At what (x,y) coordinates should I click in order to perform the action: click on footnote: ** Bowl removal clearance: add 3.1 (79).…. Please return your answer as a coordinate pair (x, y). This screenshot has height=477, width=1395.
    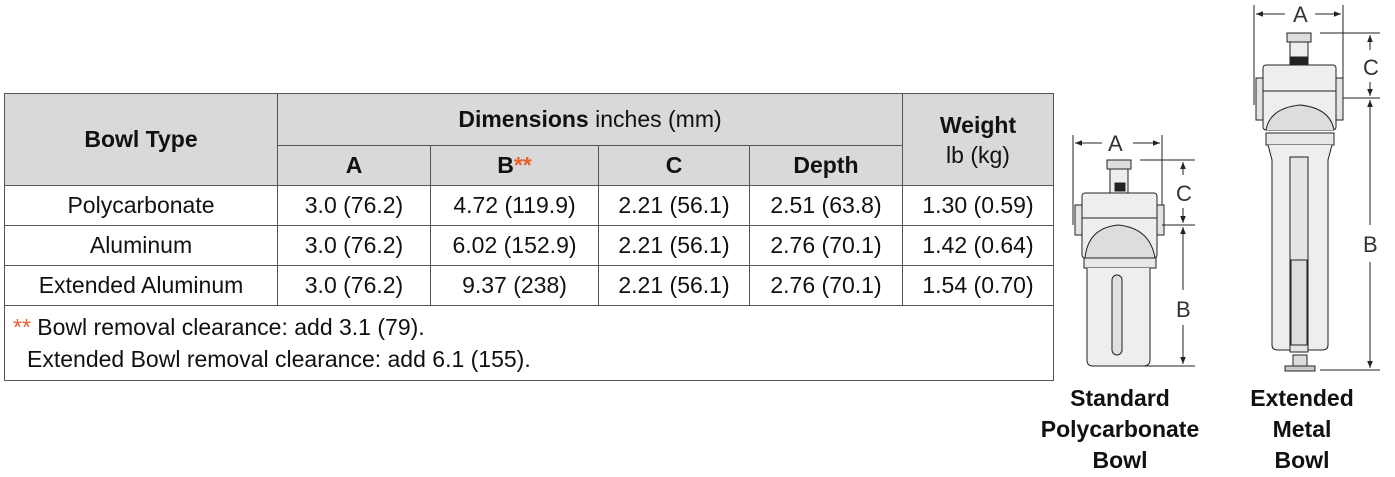
    Looking at the image, I should click on (529, 343).